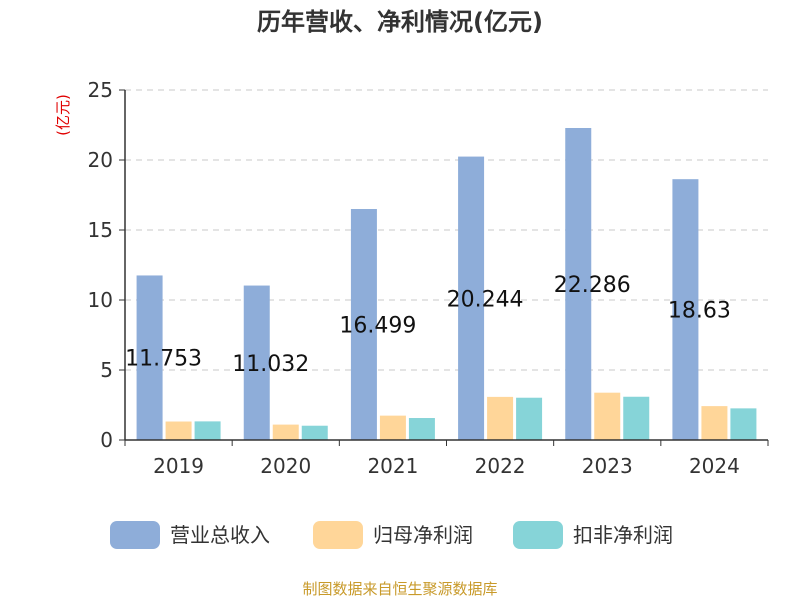  Describe the element at coordinates (106, 370) in the screenshot. I see `y-tick-label: 5` at that location.